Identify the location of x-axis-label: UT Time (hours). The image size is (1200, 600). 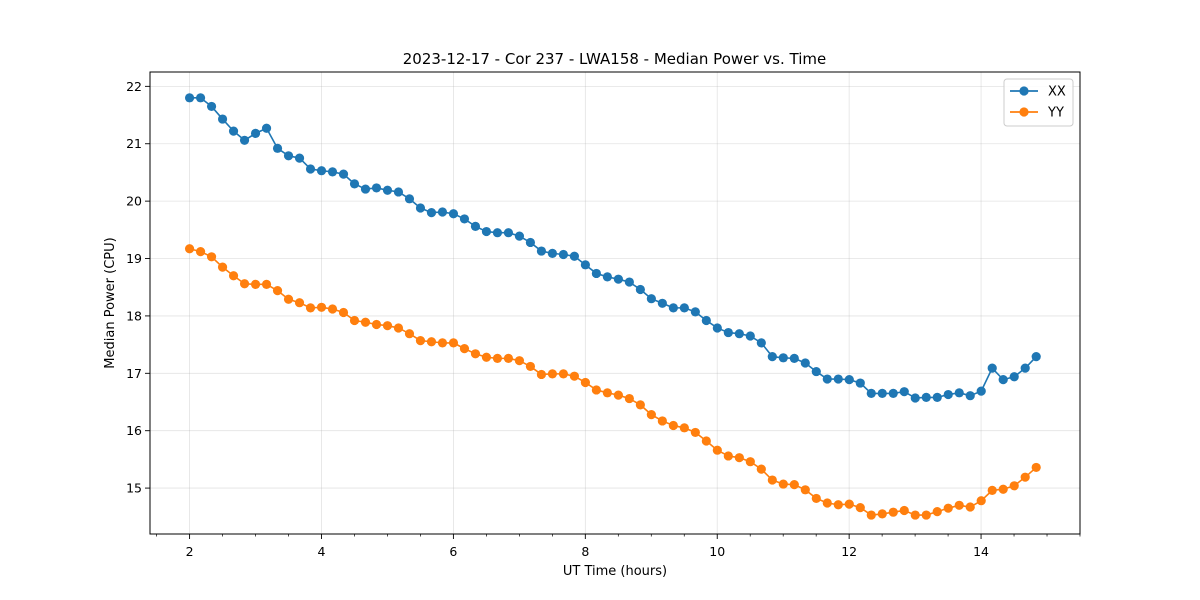
(615, 571).